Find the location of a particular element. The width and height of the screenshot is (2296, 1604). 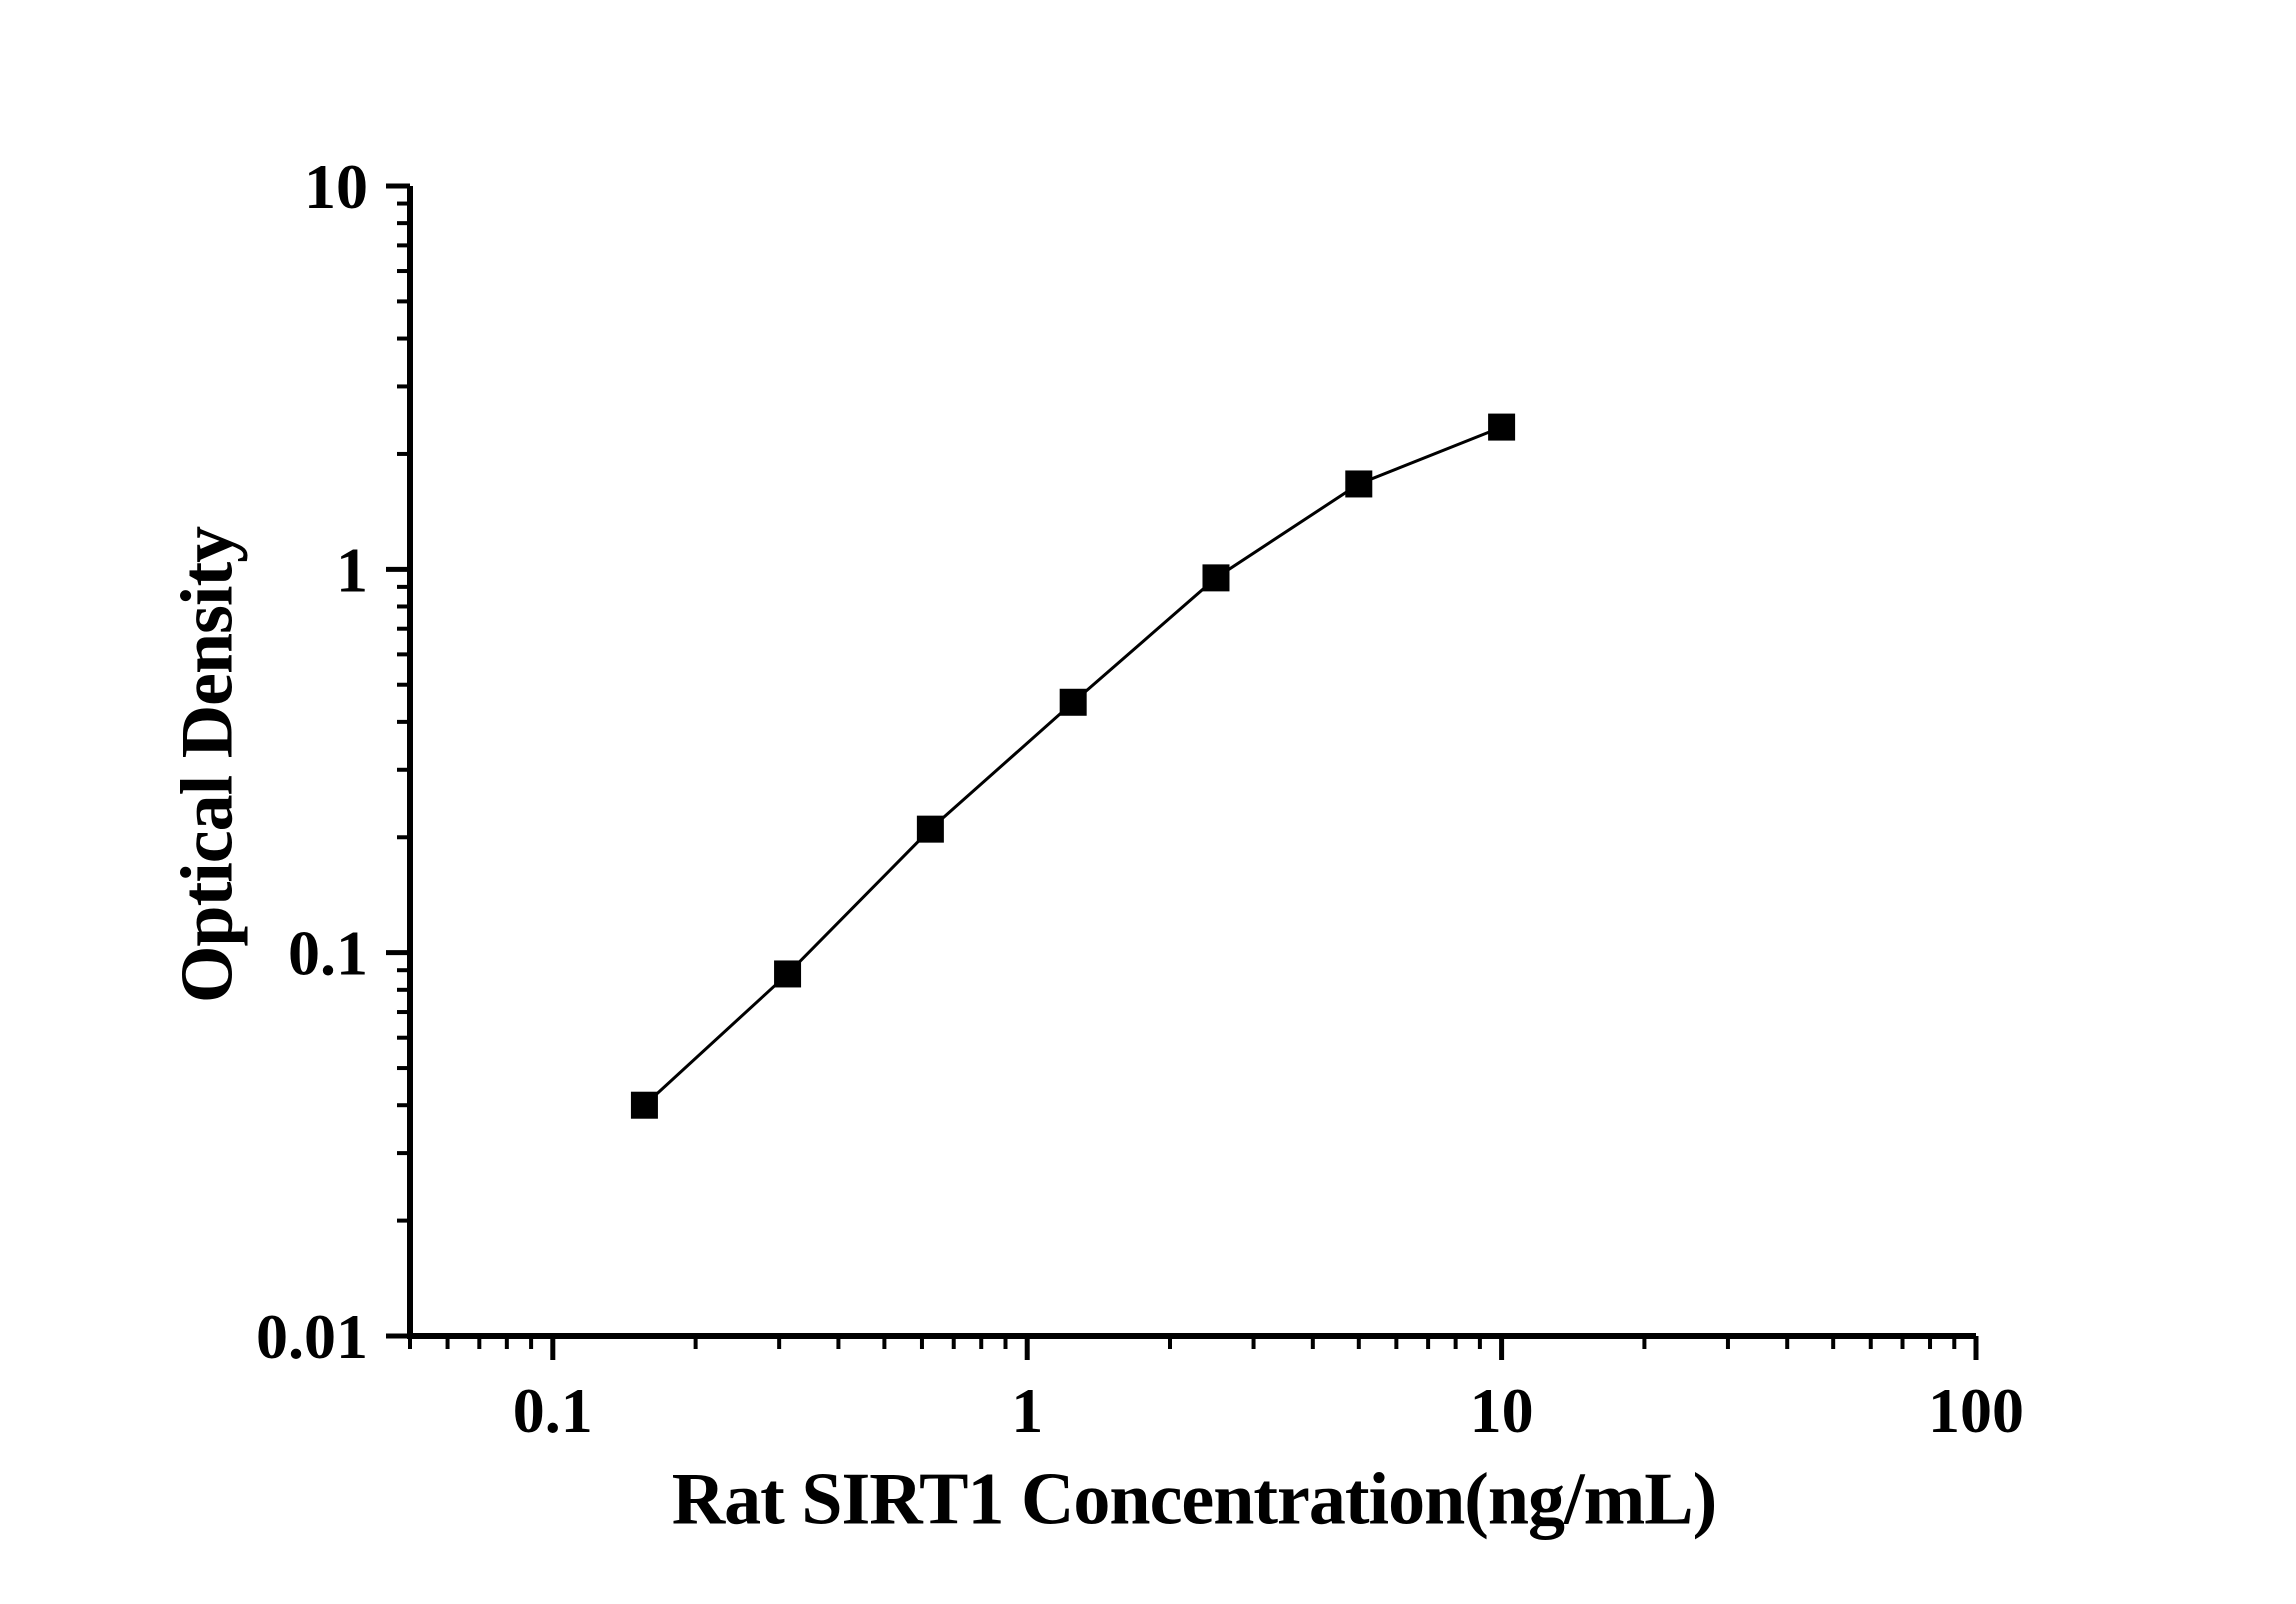

x-tick-label: 10 is located at coordinates (1502, 1410).